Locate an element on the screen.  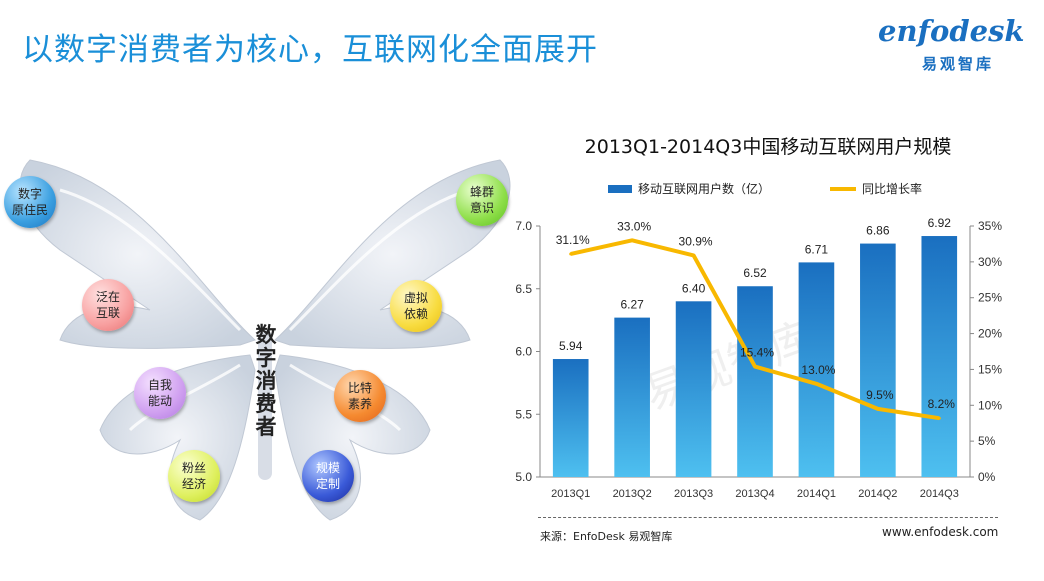
y-tick-label-left: 5.5 is located at coordinates (523, 414).